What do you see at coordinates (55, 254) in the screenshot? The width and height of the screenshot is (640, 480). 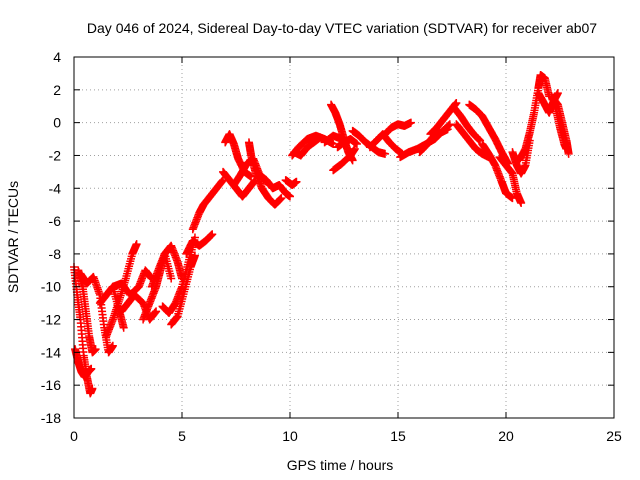 I see `y-tick-label: -8` at bounding box center [55, 254].